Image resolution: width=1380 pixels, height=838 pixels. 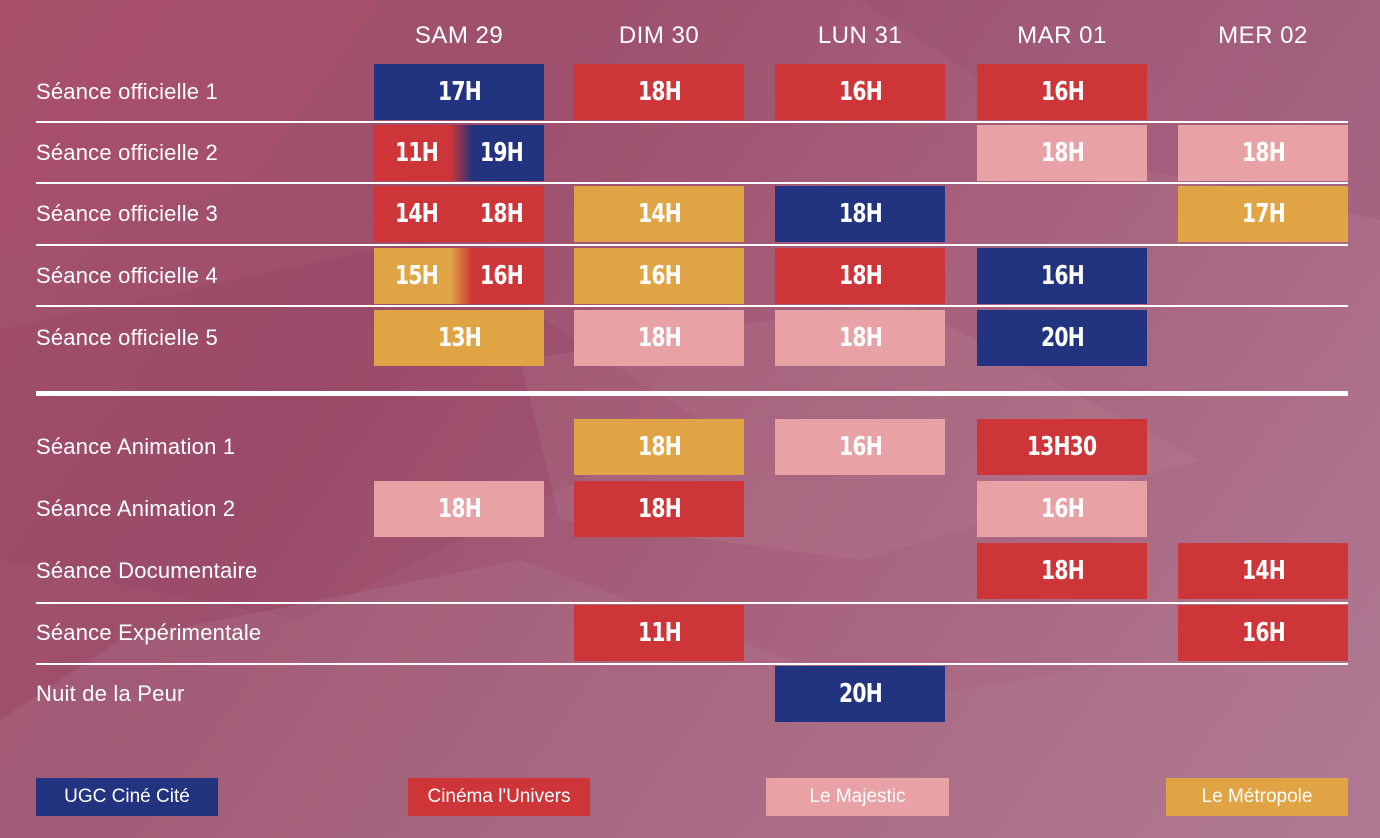 I want to click on session-label: Séance officielle 5, so click(x=127, y=337).